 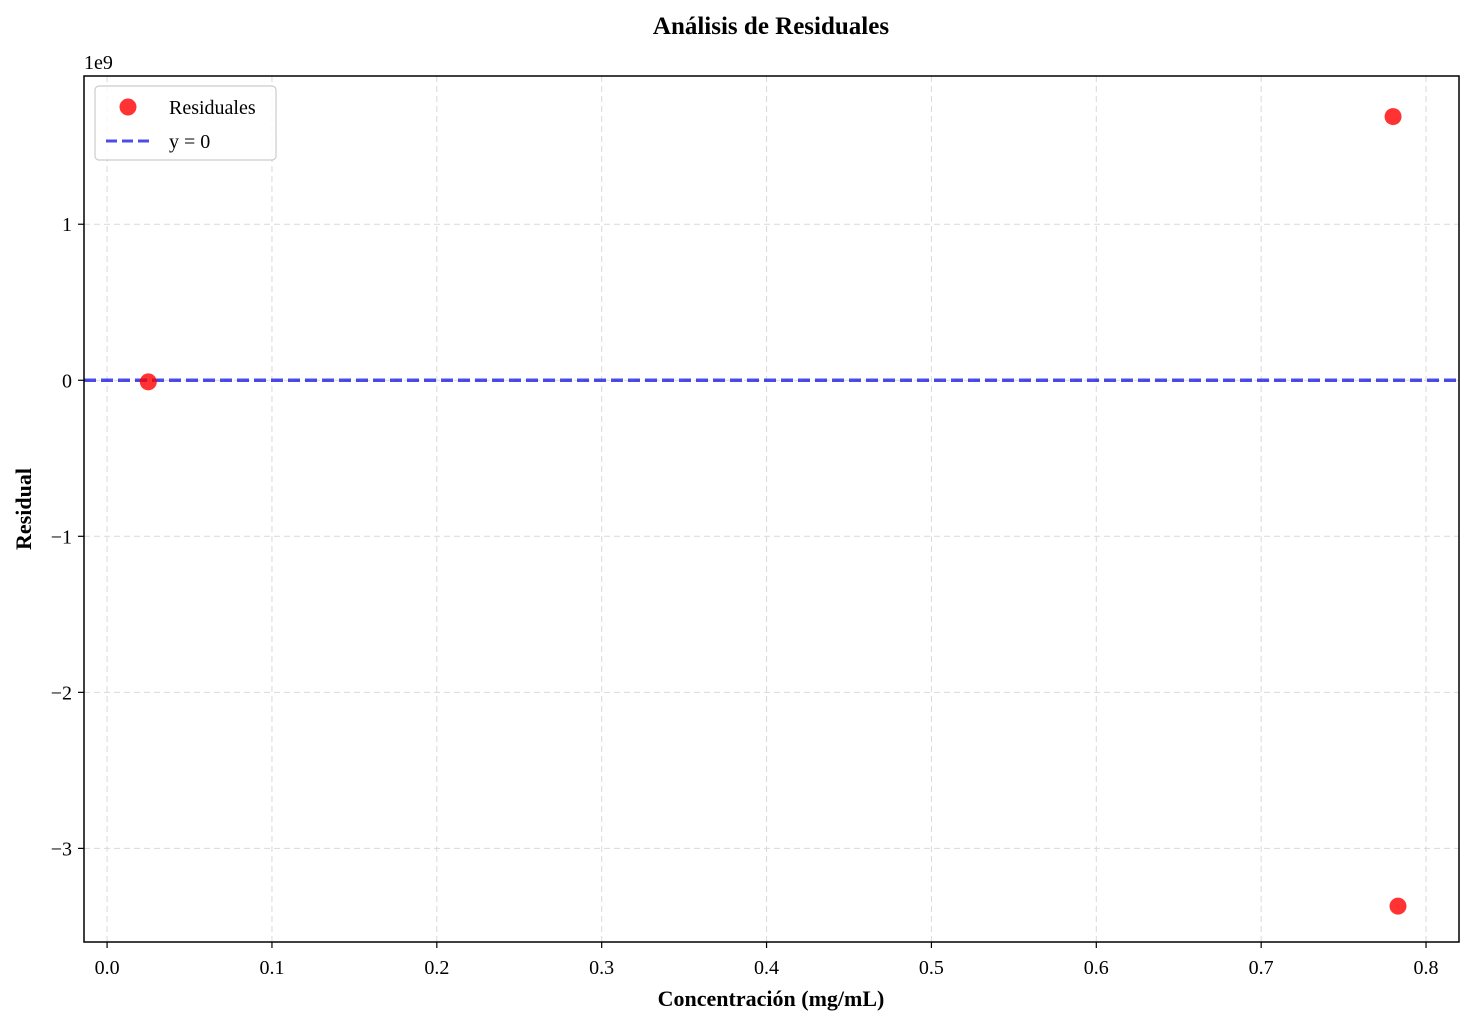 I want to click on y-axis-ticks: −3 −2 −1 0 1, so click(x=67, y=537).